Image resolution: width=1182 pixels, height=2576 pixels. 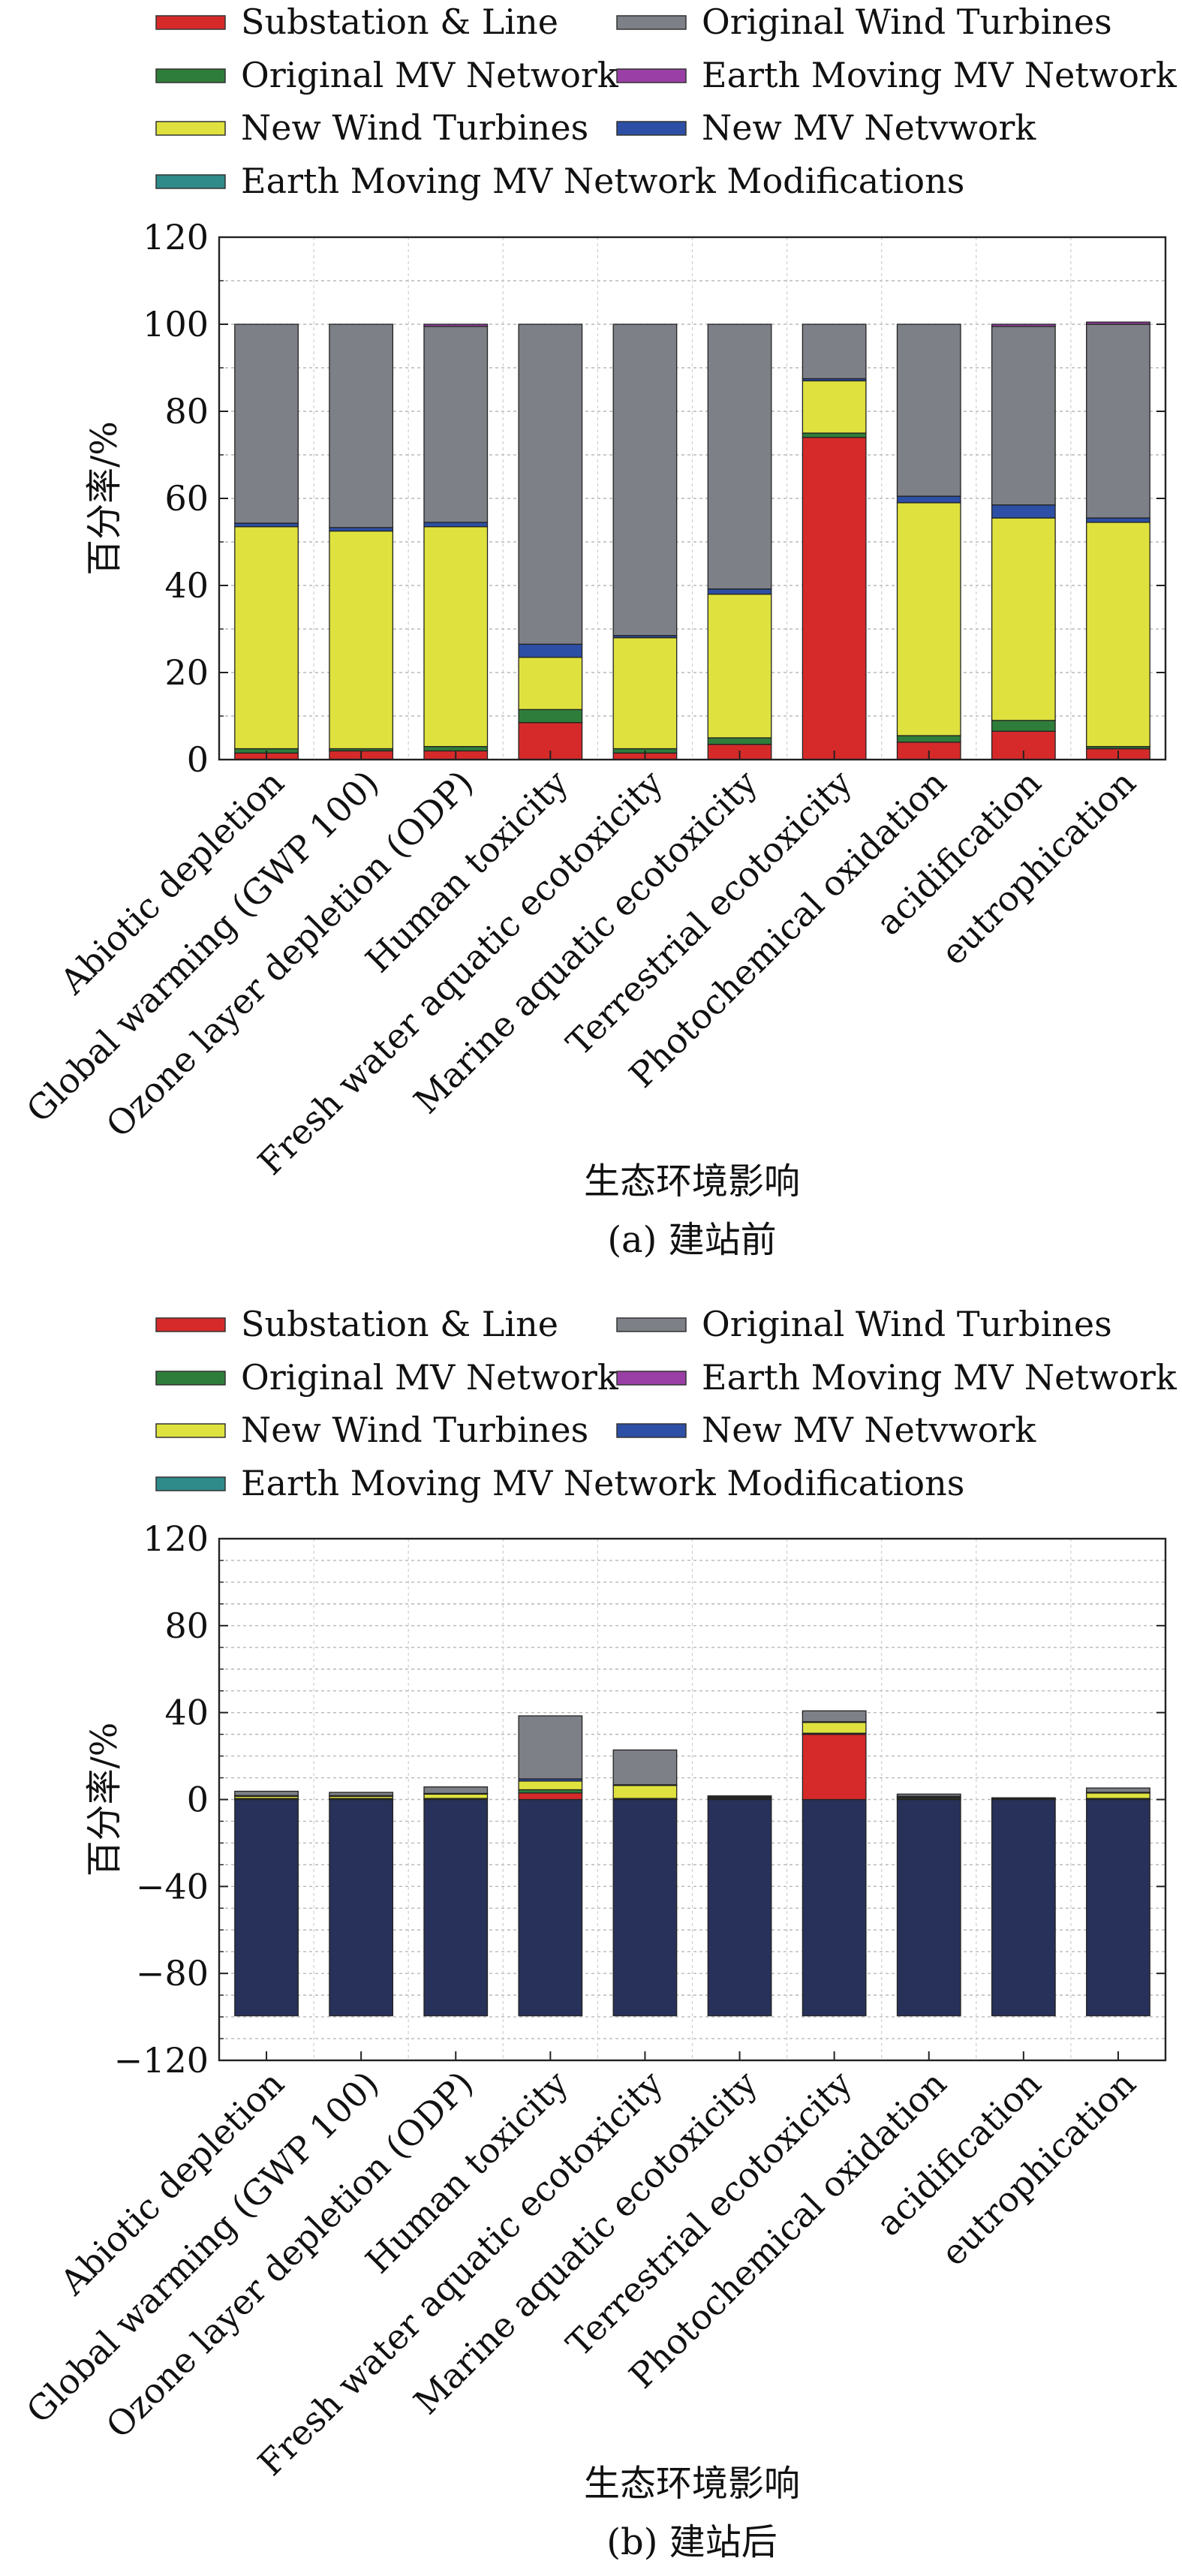 What do you see at coordinates (928, 619) in the screenshot?
I see `bar-photochemical-oxidation-new-wind-turbines` at bounding box center [928, 619].